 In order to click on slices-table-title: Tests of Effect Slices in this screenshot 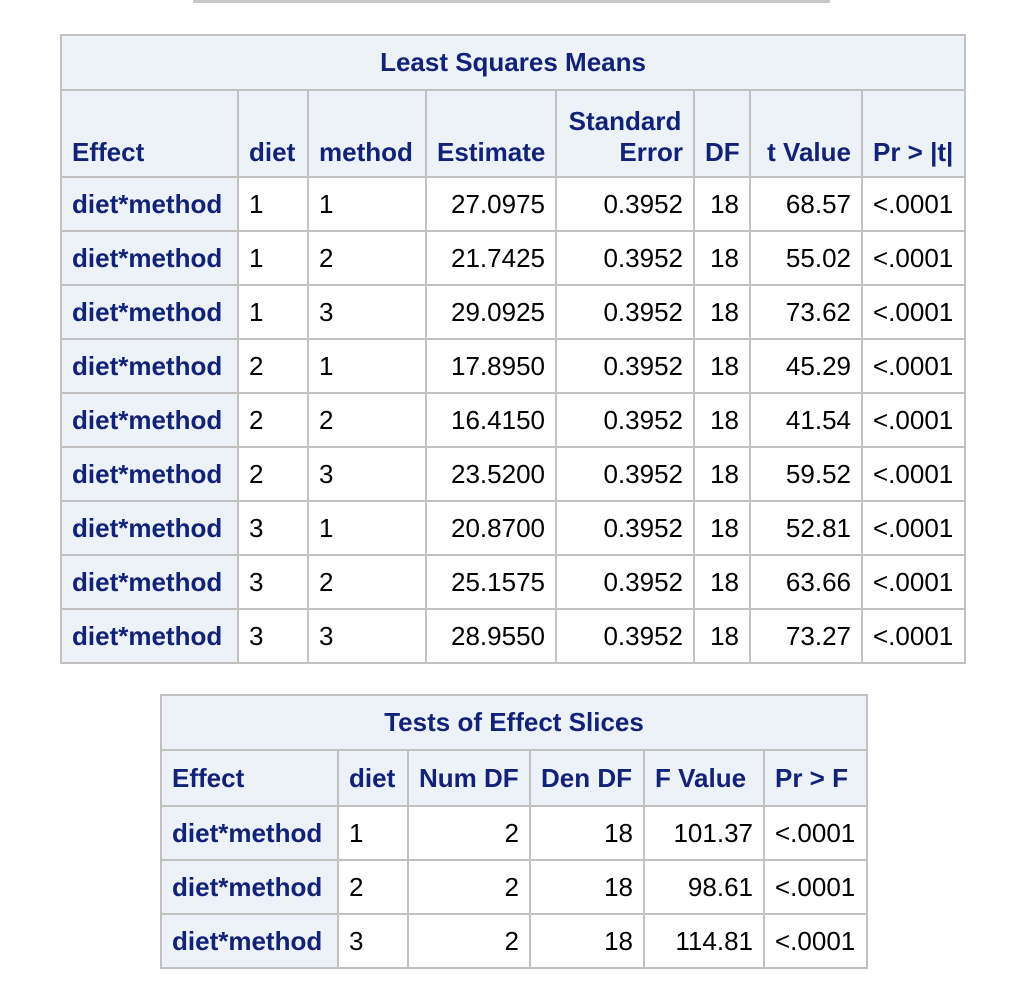, I will do `click(514, 722)`.